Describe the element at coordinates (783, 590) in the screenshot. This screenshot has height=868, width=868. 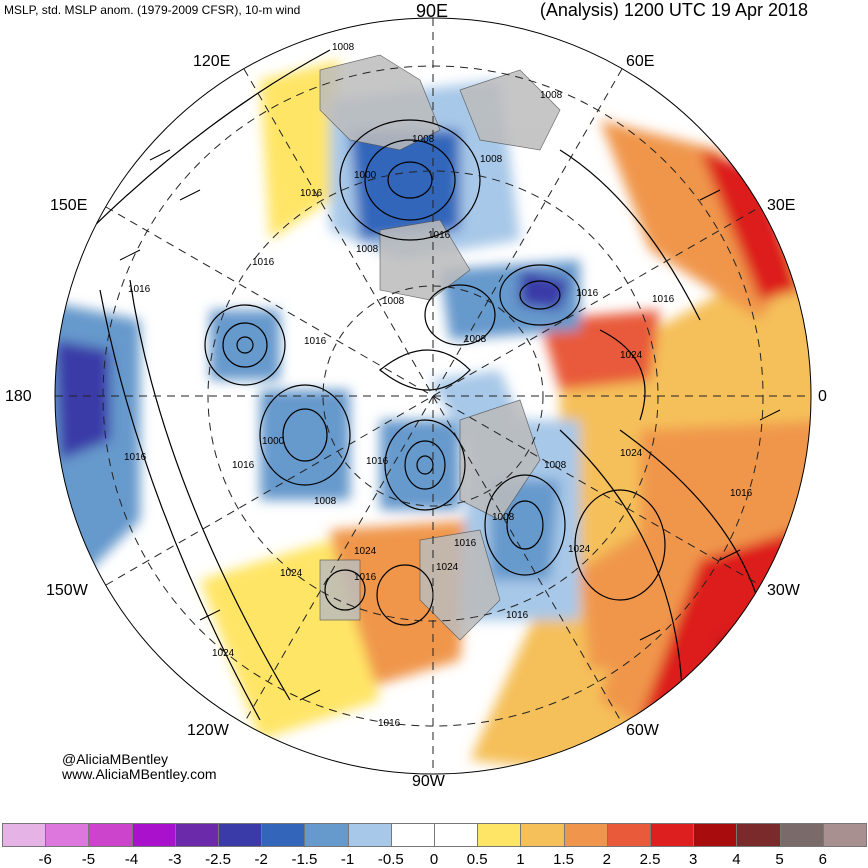
I see `longitude-label-30w: 30W` at that location.